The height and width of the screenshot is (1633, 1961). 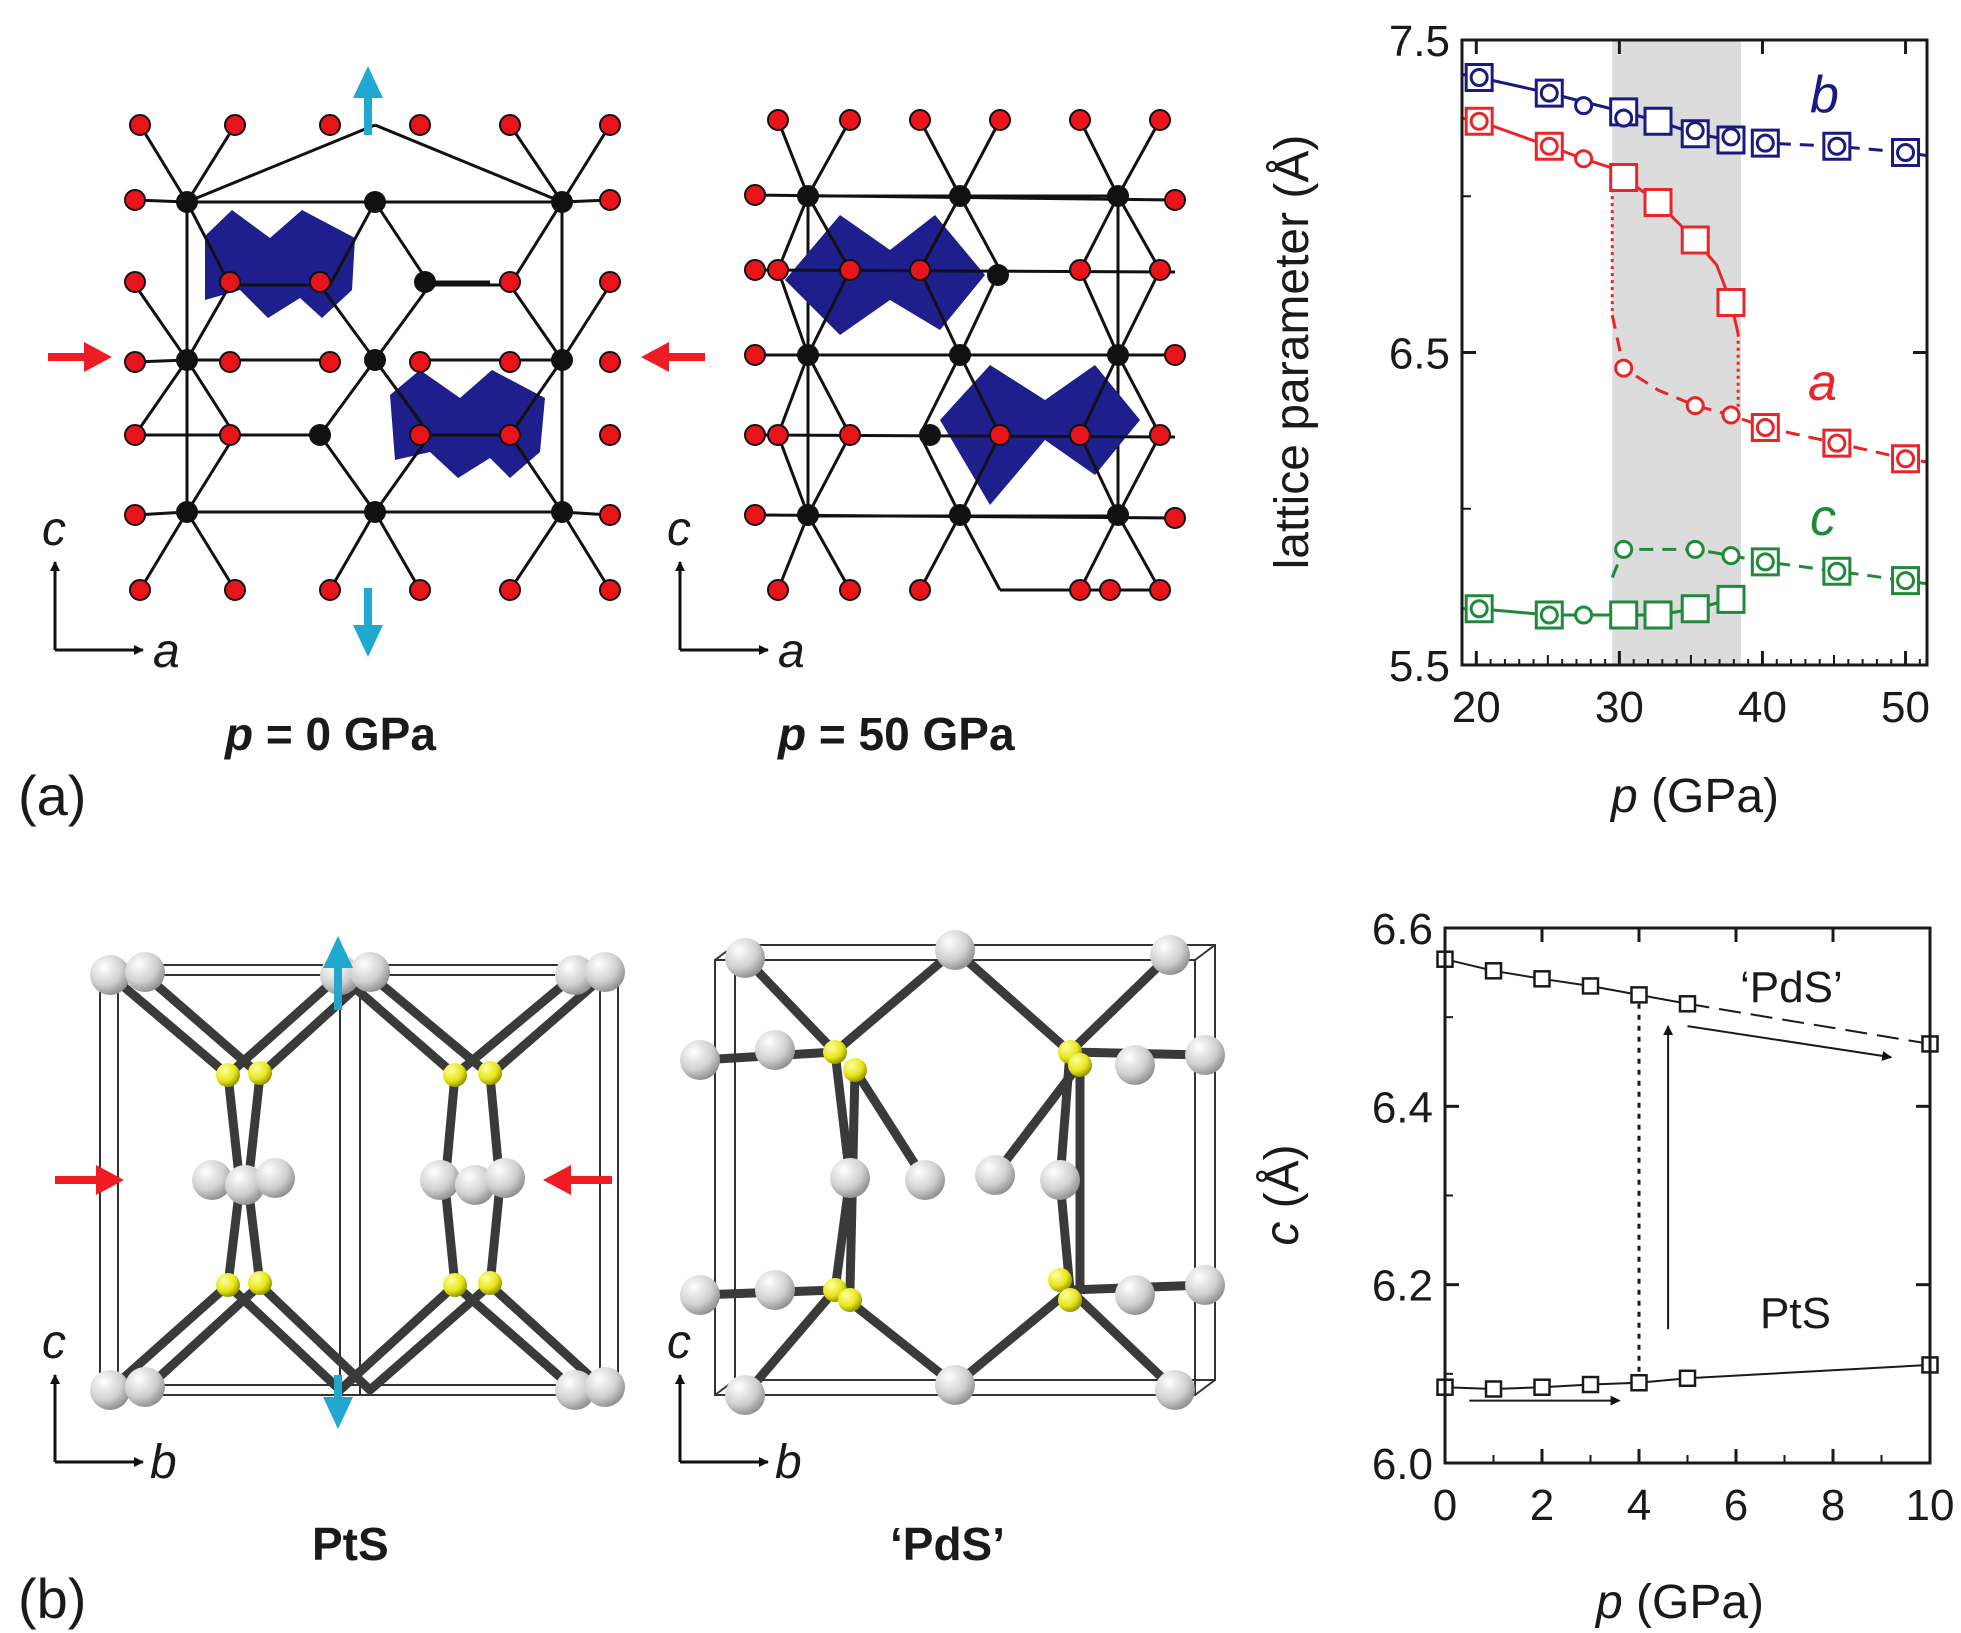 I want to click on series-label-c: c, so click(x=1823, y=518).